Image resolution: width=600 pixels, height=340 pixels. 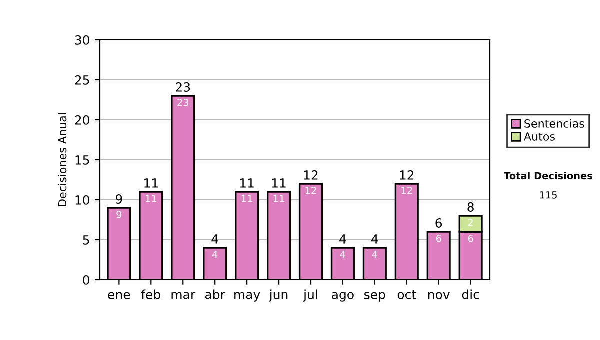 I want to click on x-tick-label: nov, so click(x=439, y=296).